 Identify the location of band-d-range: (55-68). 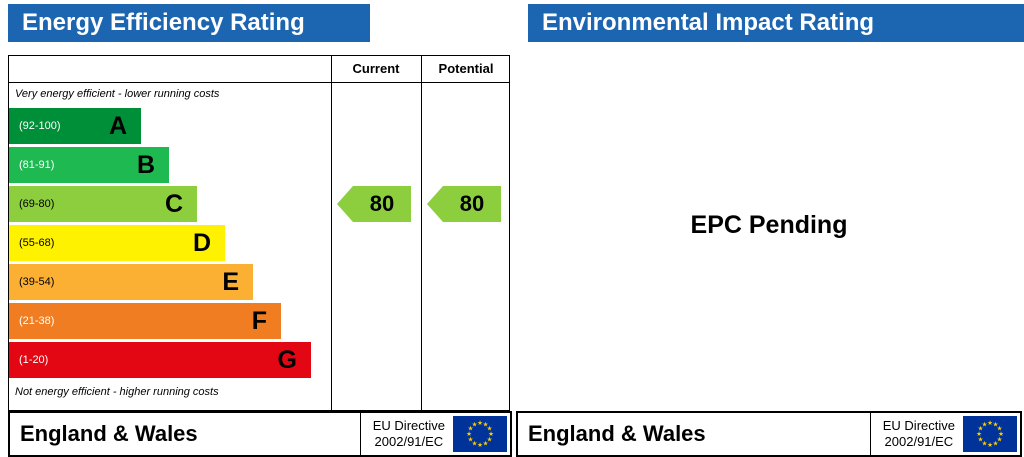
(37, 243).